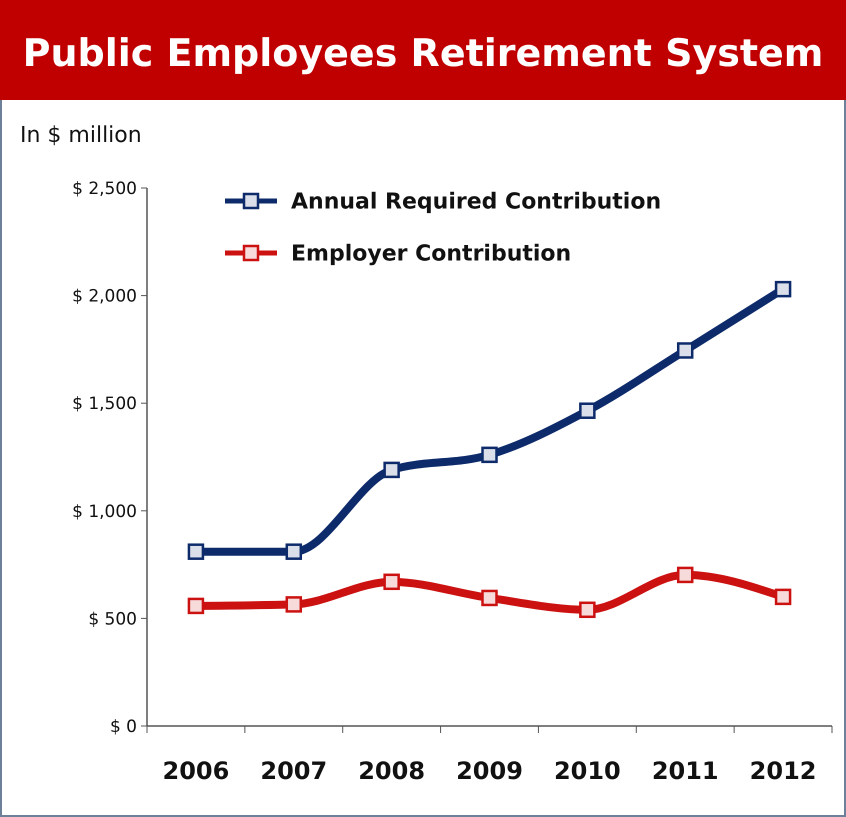  What do you see at coordinates (489, 771) in the screenshot?
I see `x-tick-label: 2009` at bounding box center [489, 771].